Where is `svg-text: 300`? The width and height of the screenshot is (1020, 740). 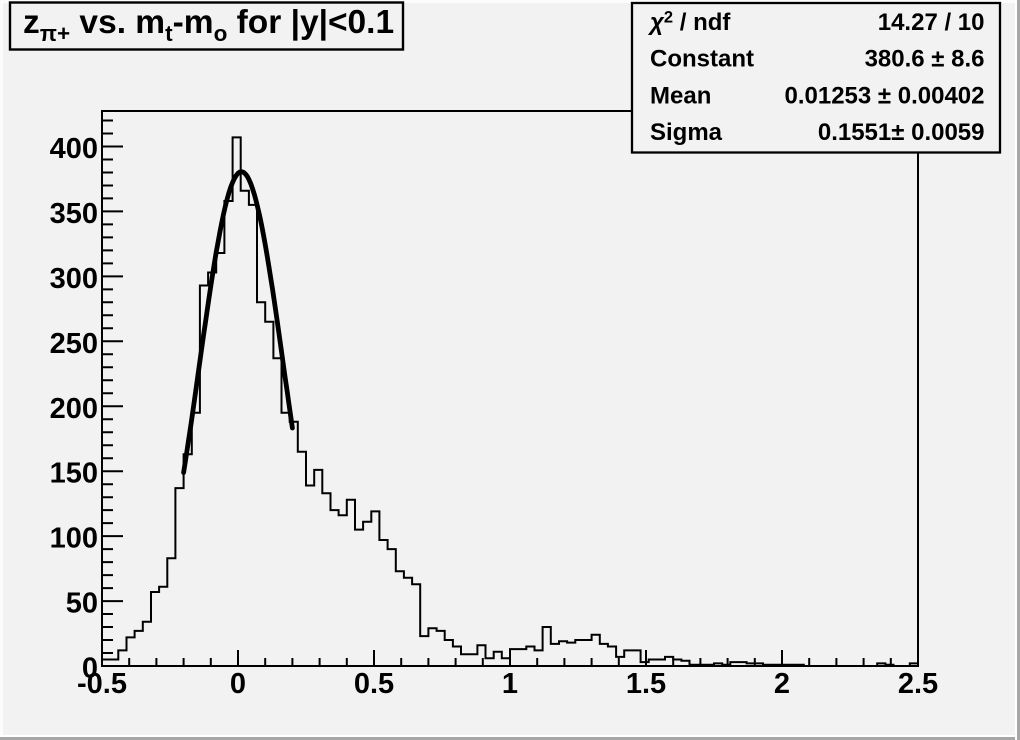 svg-text: 300 is located at coordinates (74, 279).